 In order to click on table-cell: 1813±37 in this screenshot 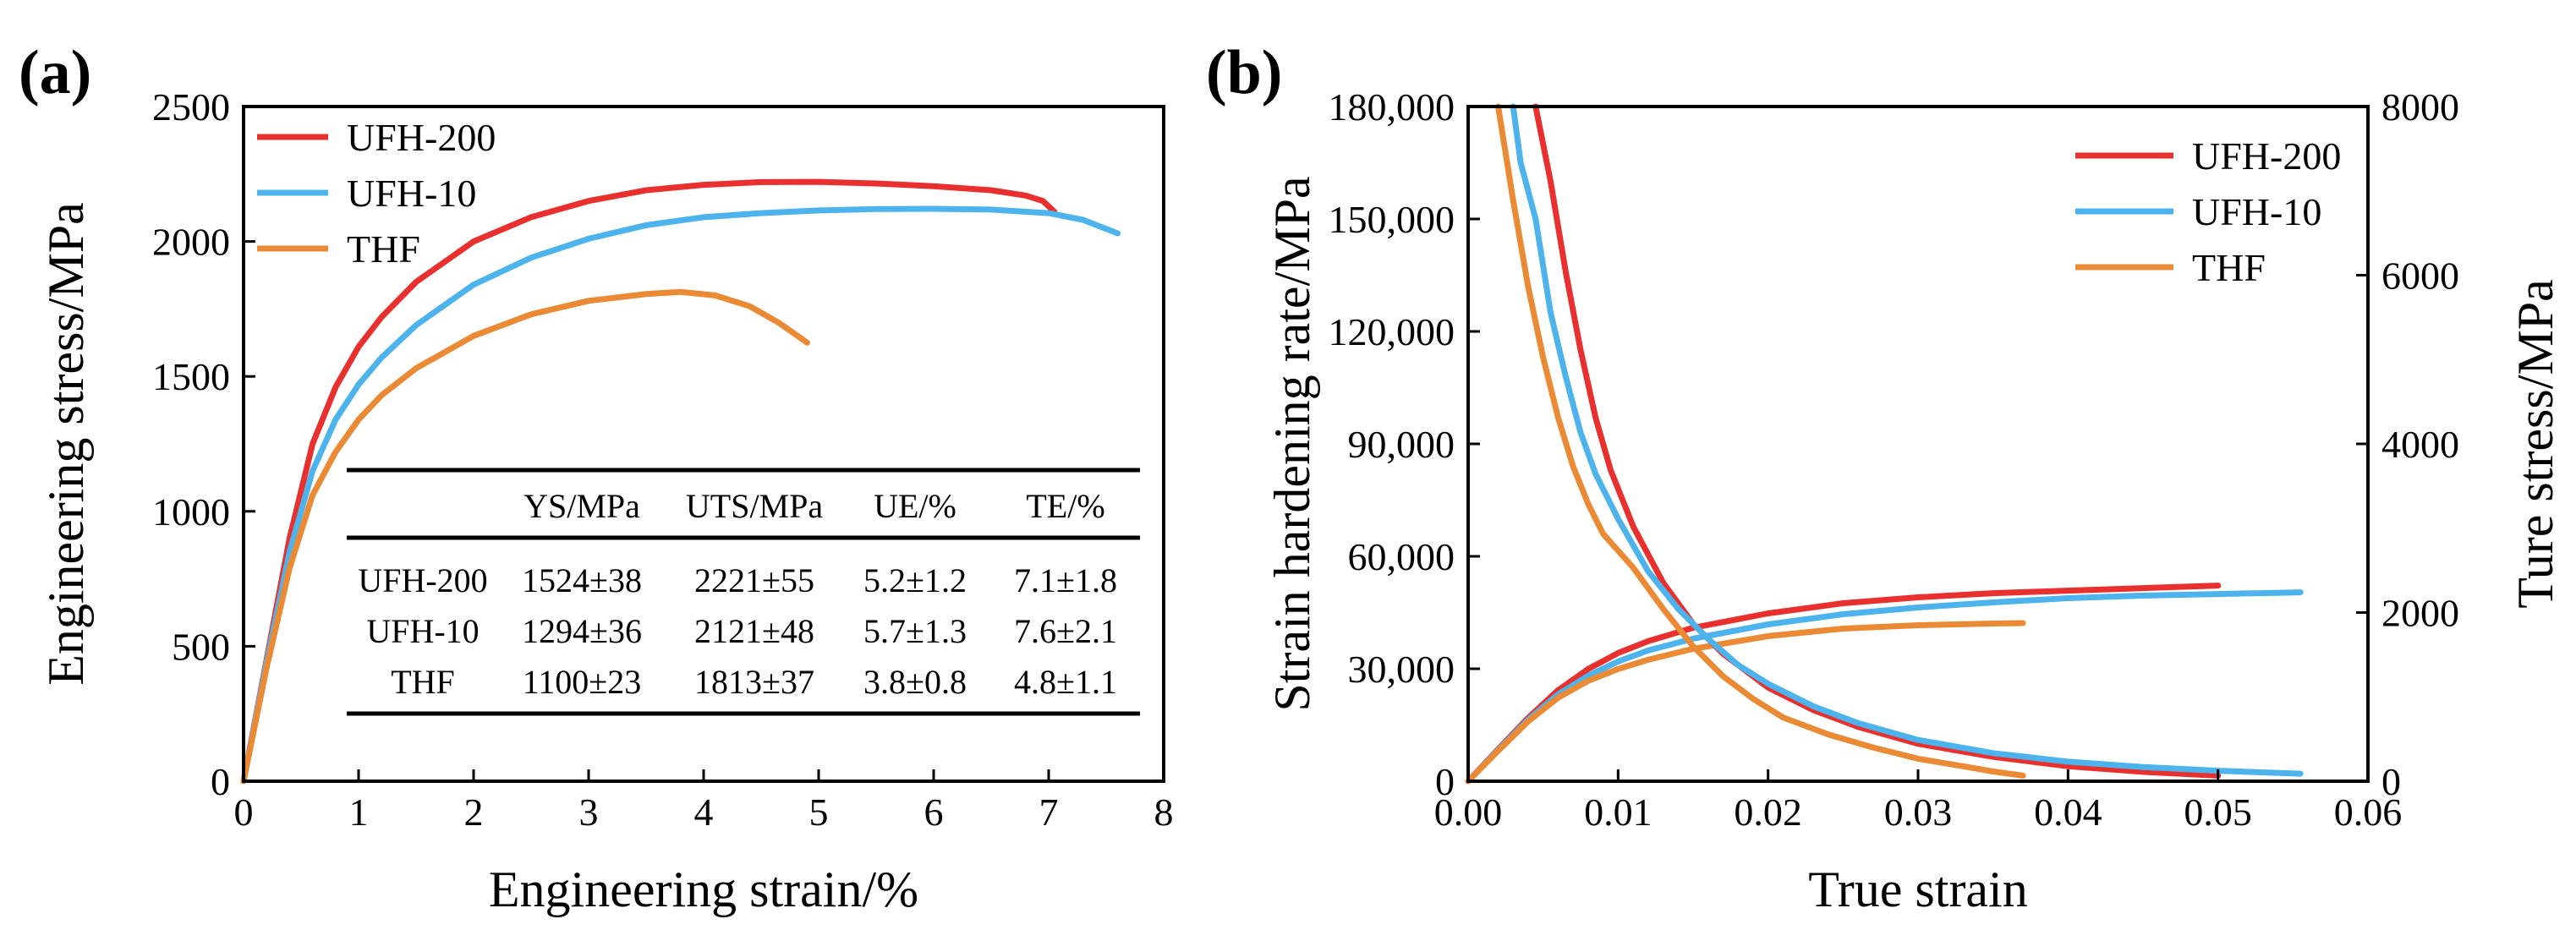, I will do `click(754, 682)`.